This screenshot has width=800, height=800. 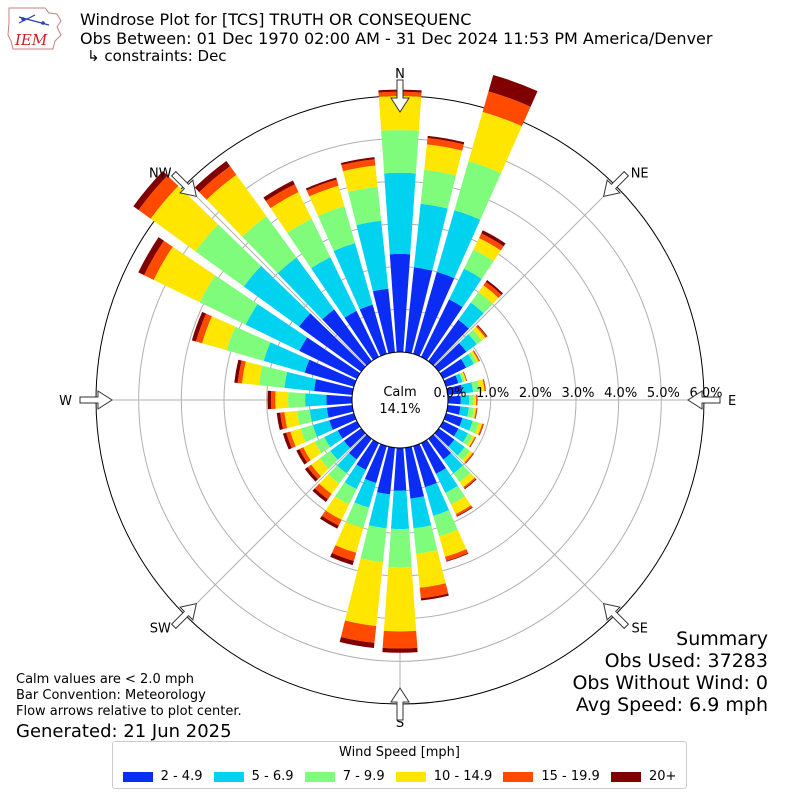 What do you see at coordinates (105, 679) in the screenshot?
I see `note-calm: Calm values are < 2.0 mph` at bounding box center [105, 679].